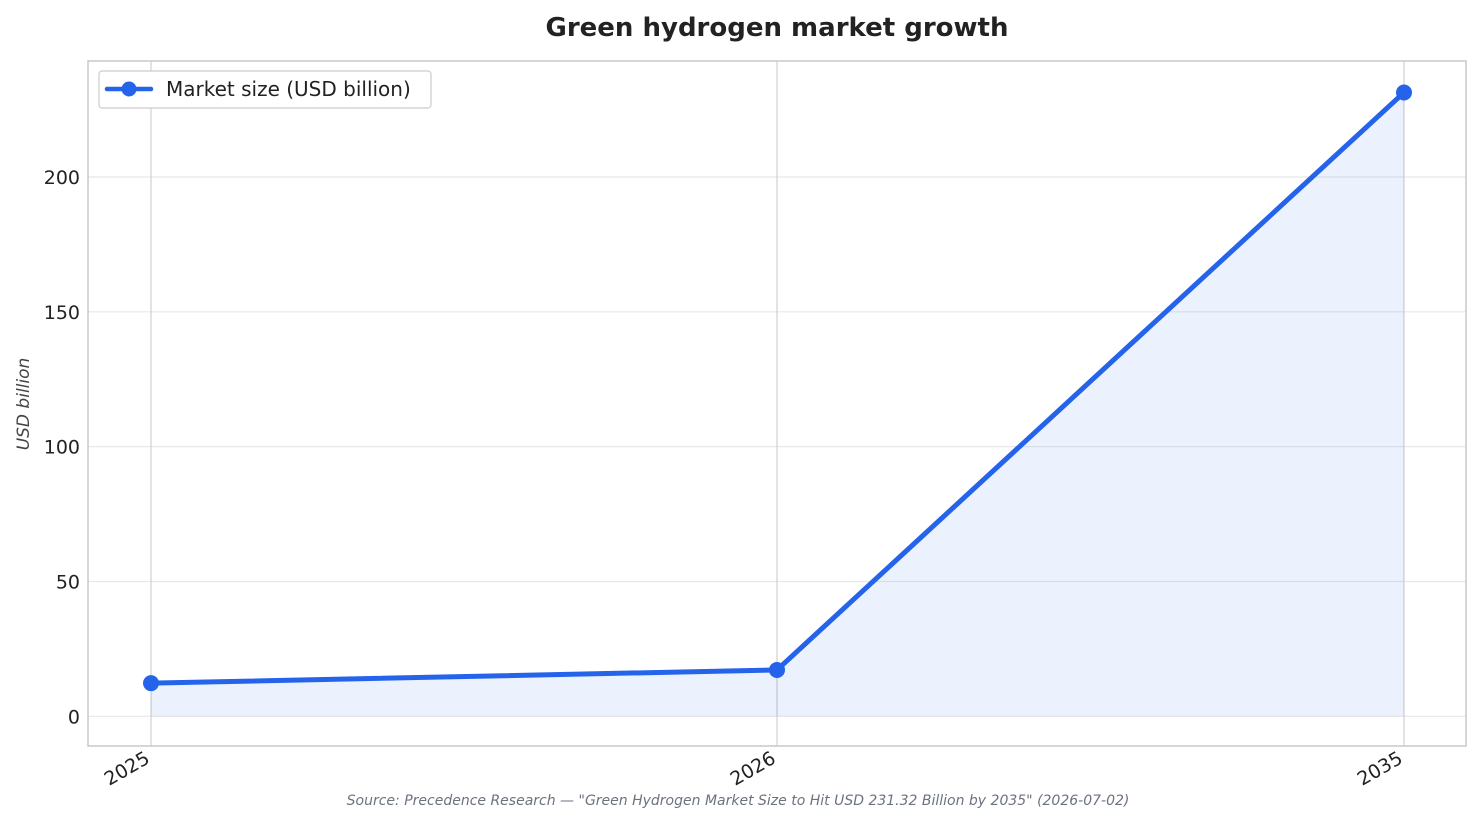 The image size is (1481, 824). What do you see at coordinates (62, 178) in the screenshot?
I see `y-tick-label: 200` at bounding box center [62, 178].